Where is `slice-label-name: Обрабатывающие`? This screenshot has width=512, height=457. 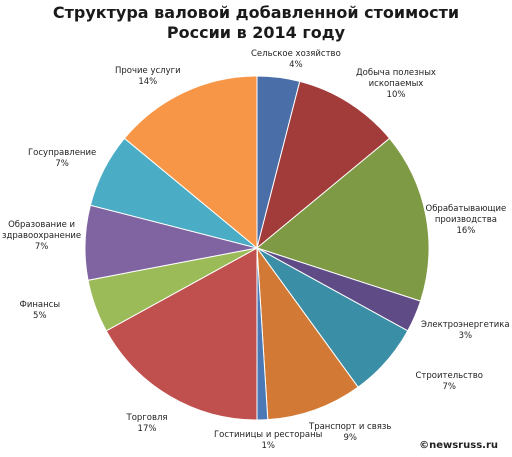 slice-label-name: Обрабатывающие is located at coordinates (466, 208).